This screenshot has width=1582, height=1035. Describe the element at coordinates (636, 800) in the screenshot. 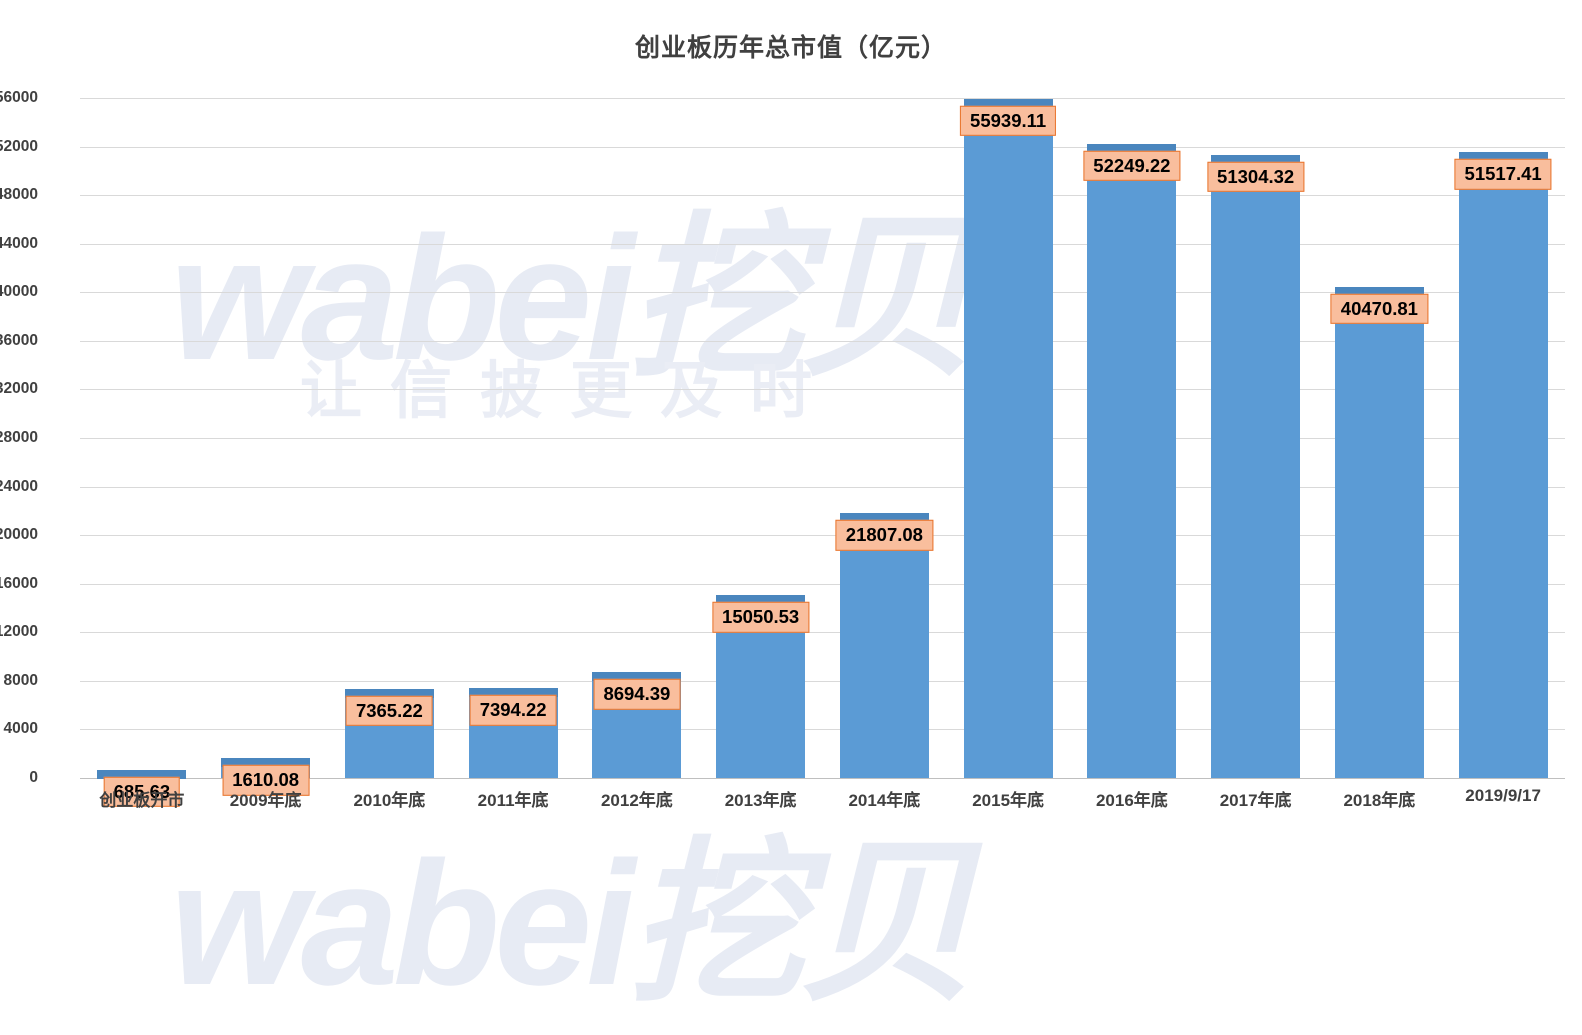

I see `x-tick-label: 2012年底` at that location.